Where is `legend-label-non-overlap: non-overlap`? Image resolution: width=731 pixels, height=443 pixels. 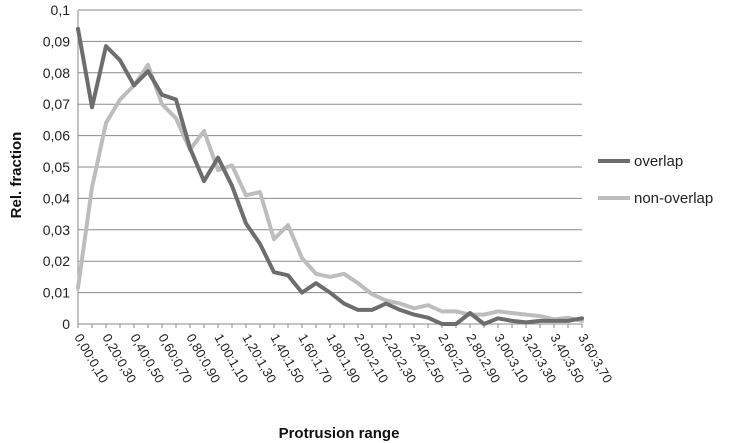 legend-label-non-overlap: non-overlap is located at coordinates (673, 198).